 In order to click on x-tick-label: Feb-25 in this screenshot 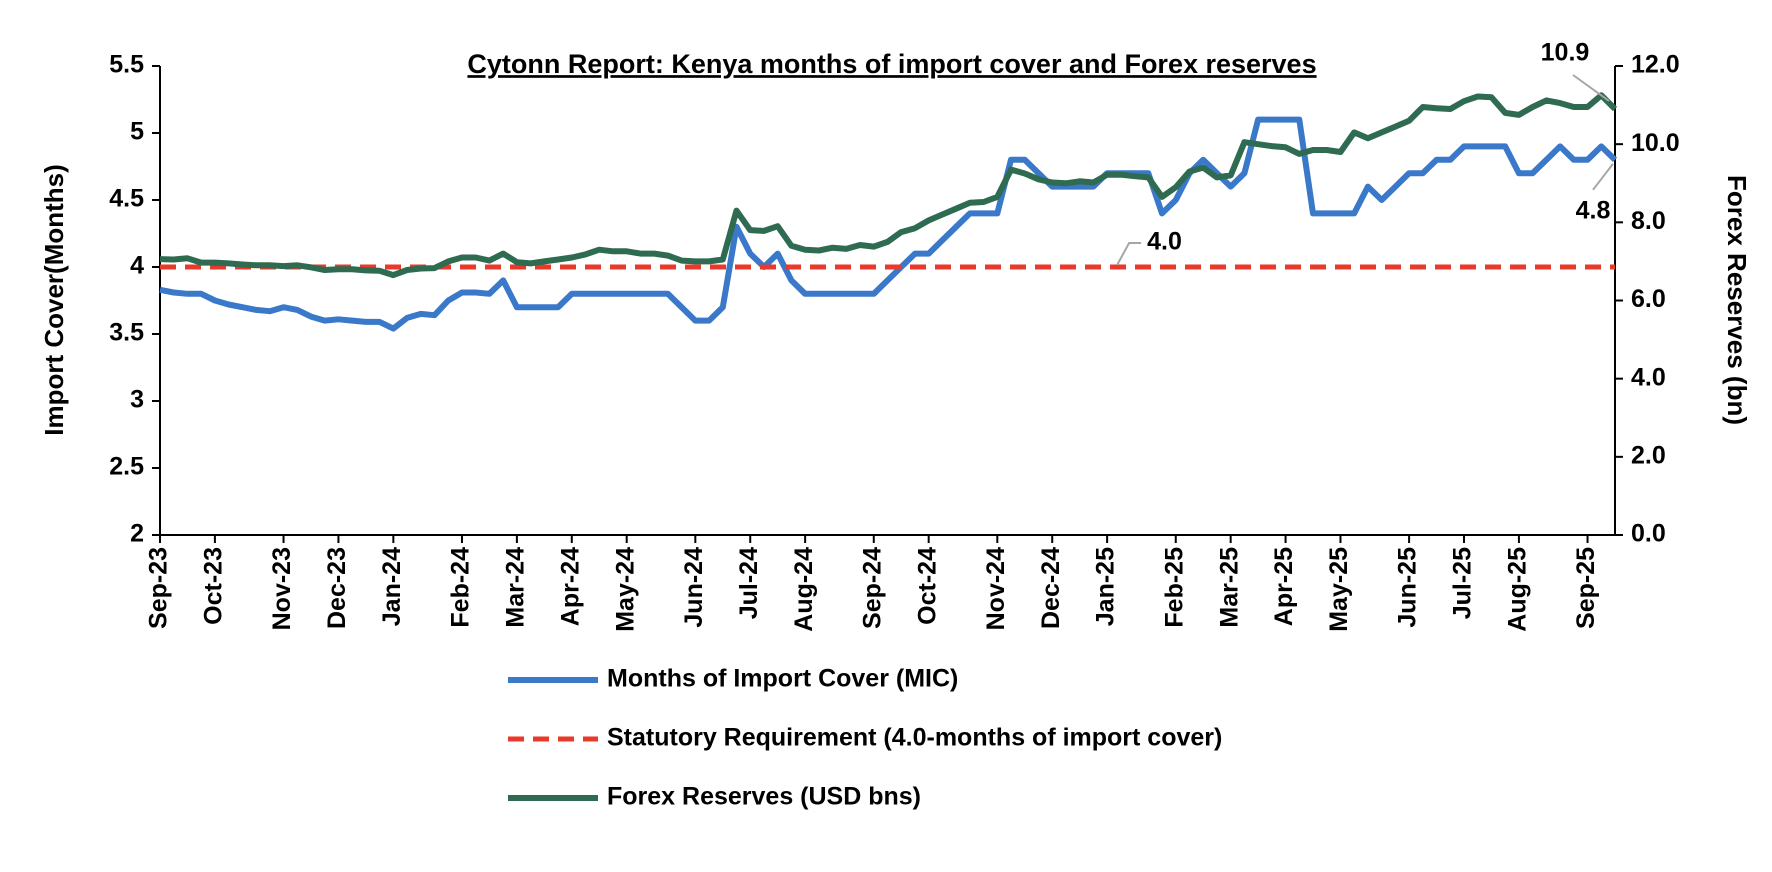, I will do `click(1174, 587)`.